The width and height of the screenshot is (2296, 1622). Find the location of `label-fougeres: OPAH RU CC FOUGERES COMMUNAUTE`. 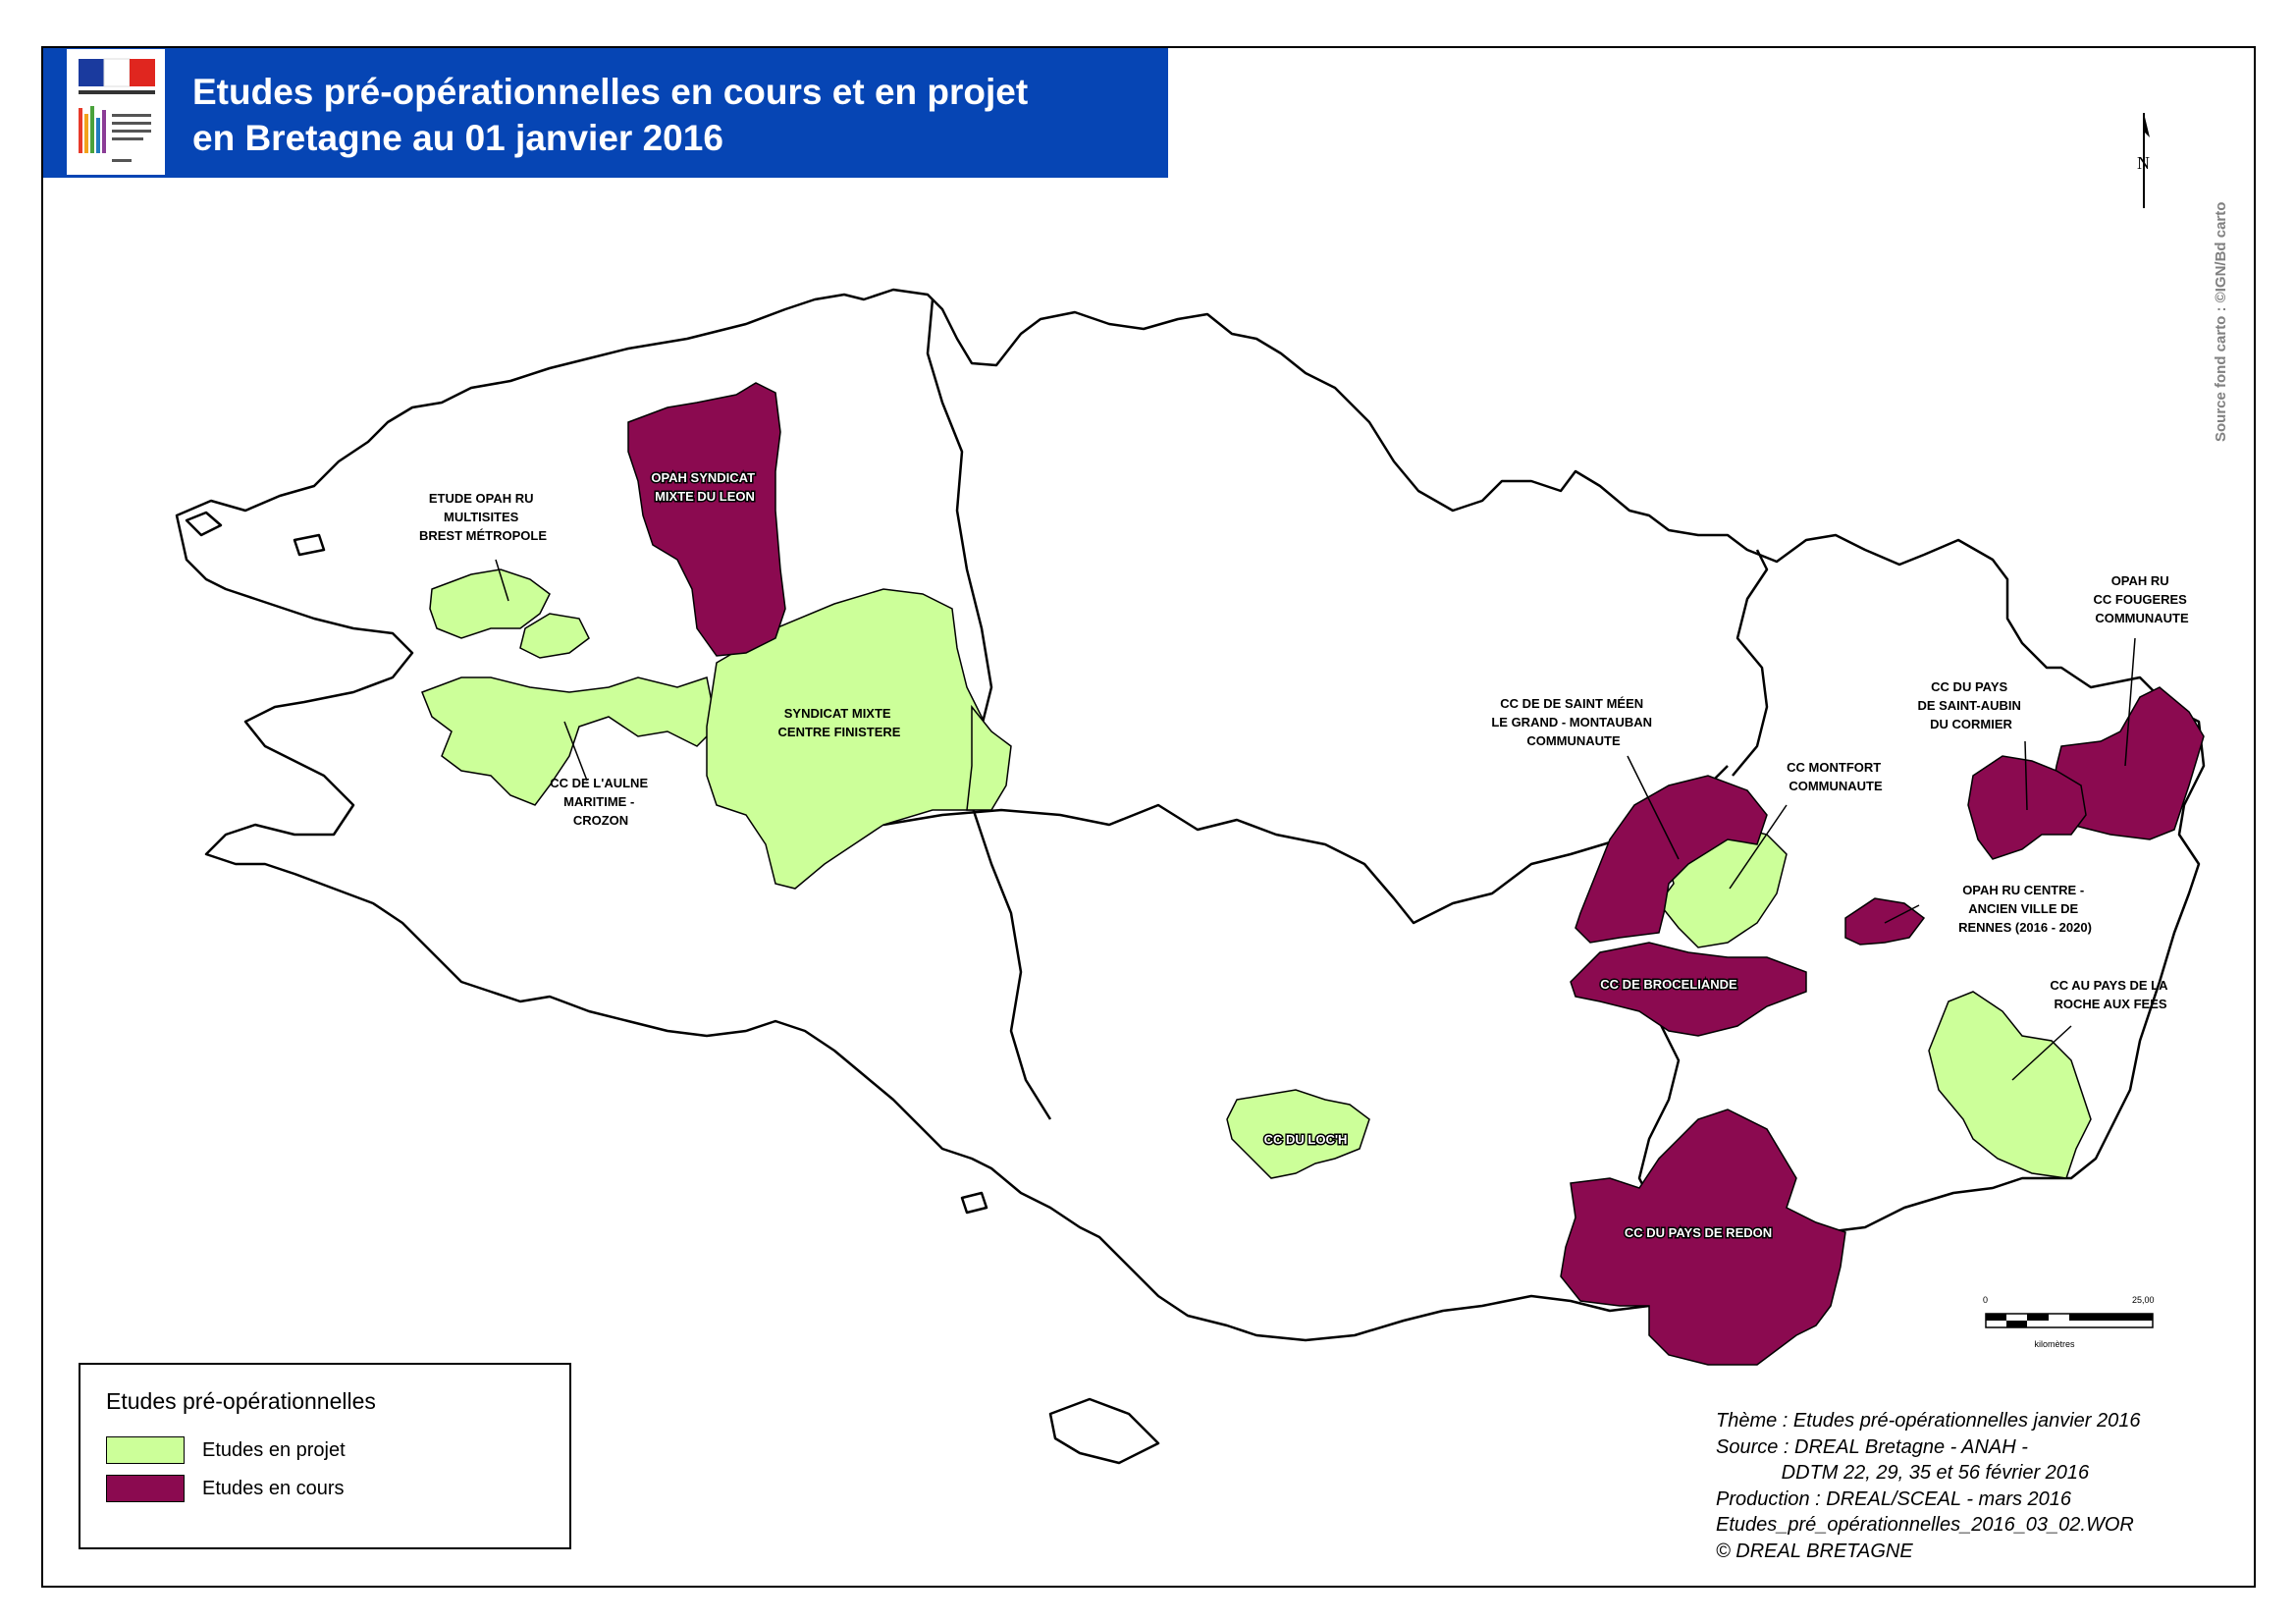

label-fougeres: OPAH RU CC FOUGERES COMMUNAUTE is located at coordinates (2142, 599).